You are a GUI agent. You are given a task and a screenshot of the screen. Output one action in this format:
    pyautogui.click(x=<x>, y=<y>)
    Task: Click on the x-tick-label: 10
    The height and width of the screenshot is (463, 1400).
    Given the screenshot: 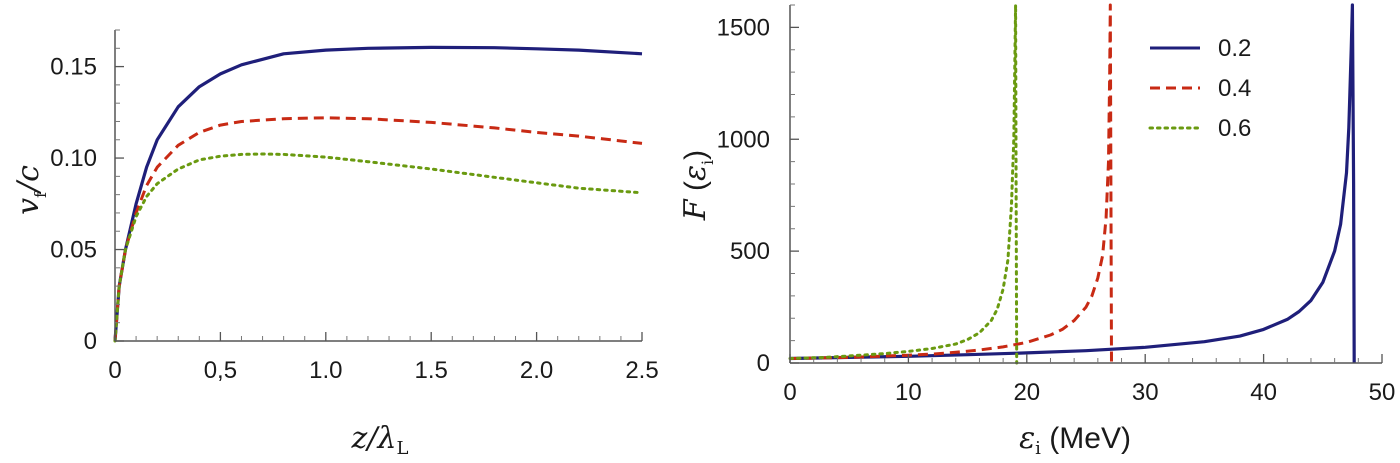 What is the action you would take?
    pyautogui.click(x=908, y=392)
    